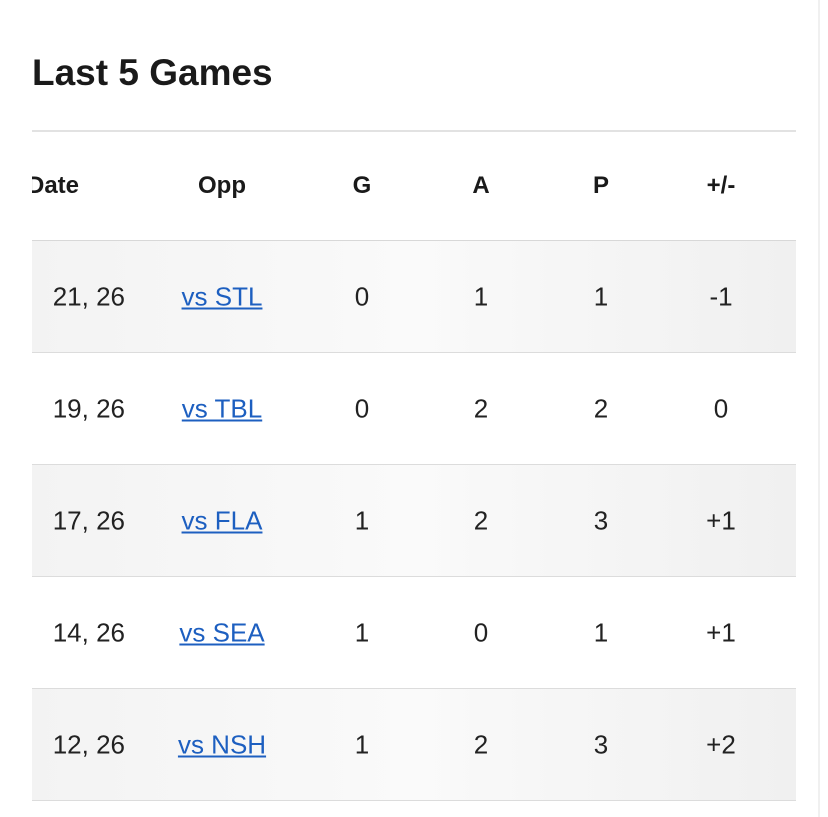 The width and height of the screenshot is (828, 817). What do you see at coordinates (222, 744) in the screenshot?
I see `opponent-cell: vs NSH` at bounding box center [222, 744].